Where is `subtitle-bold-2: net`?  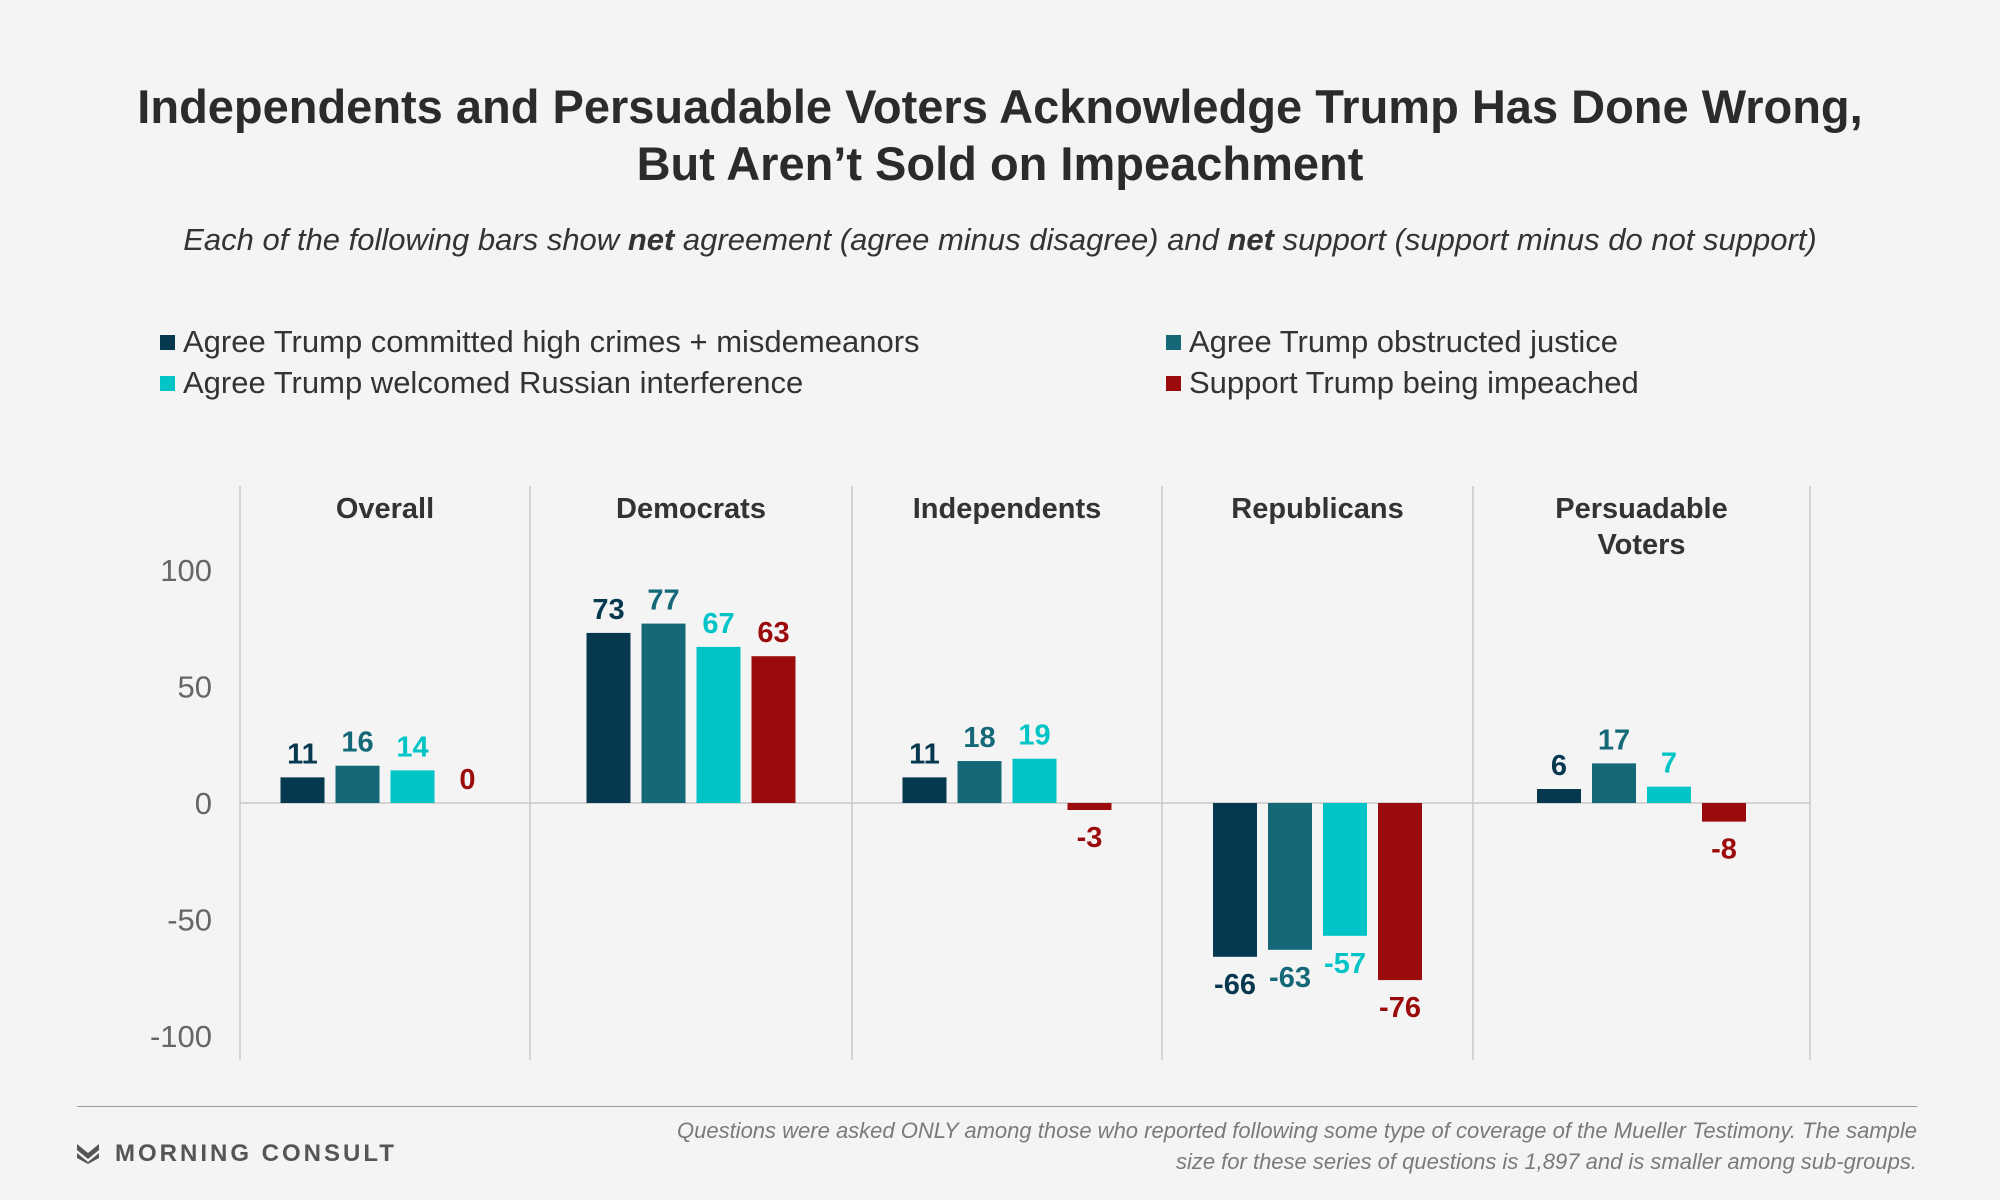 subtitle-bold-2: net is located at coordinates (1250, 239).